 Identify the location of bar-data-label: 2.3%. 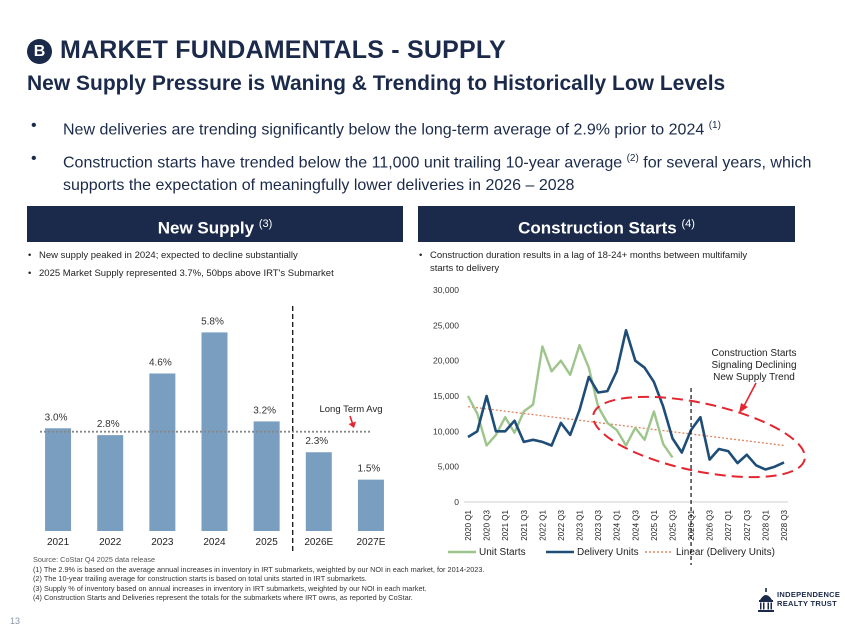
(316, 441).